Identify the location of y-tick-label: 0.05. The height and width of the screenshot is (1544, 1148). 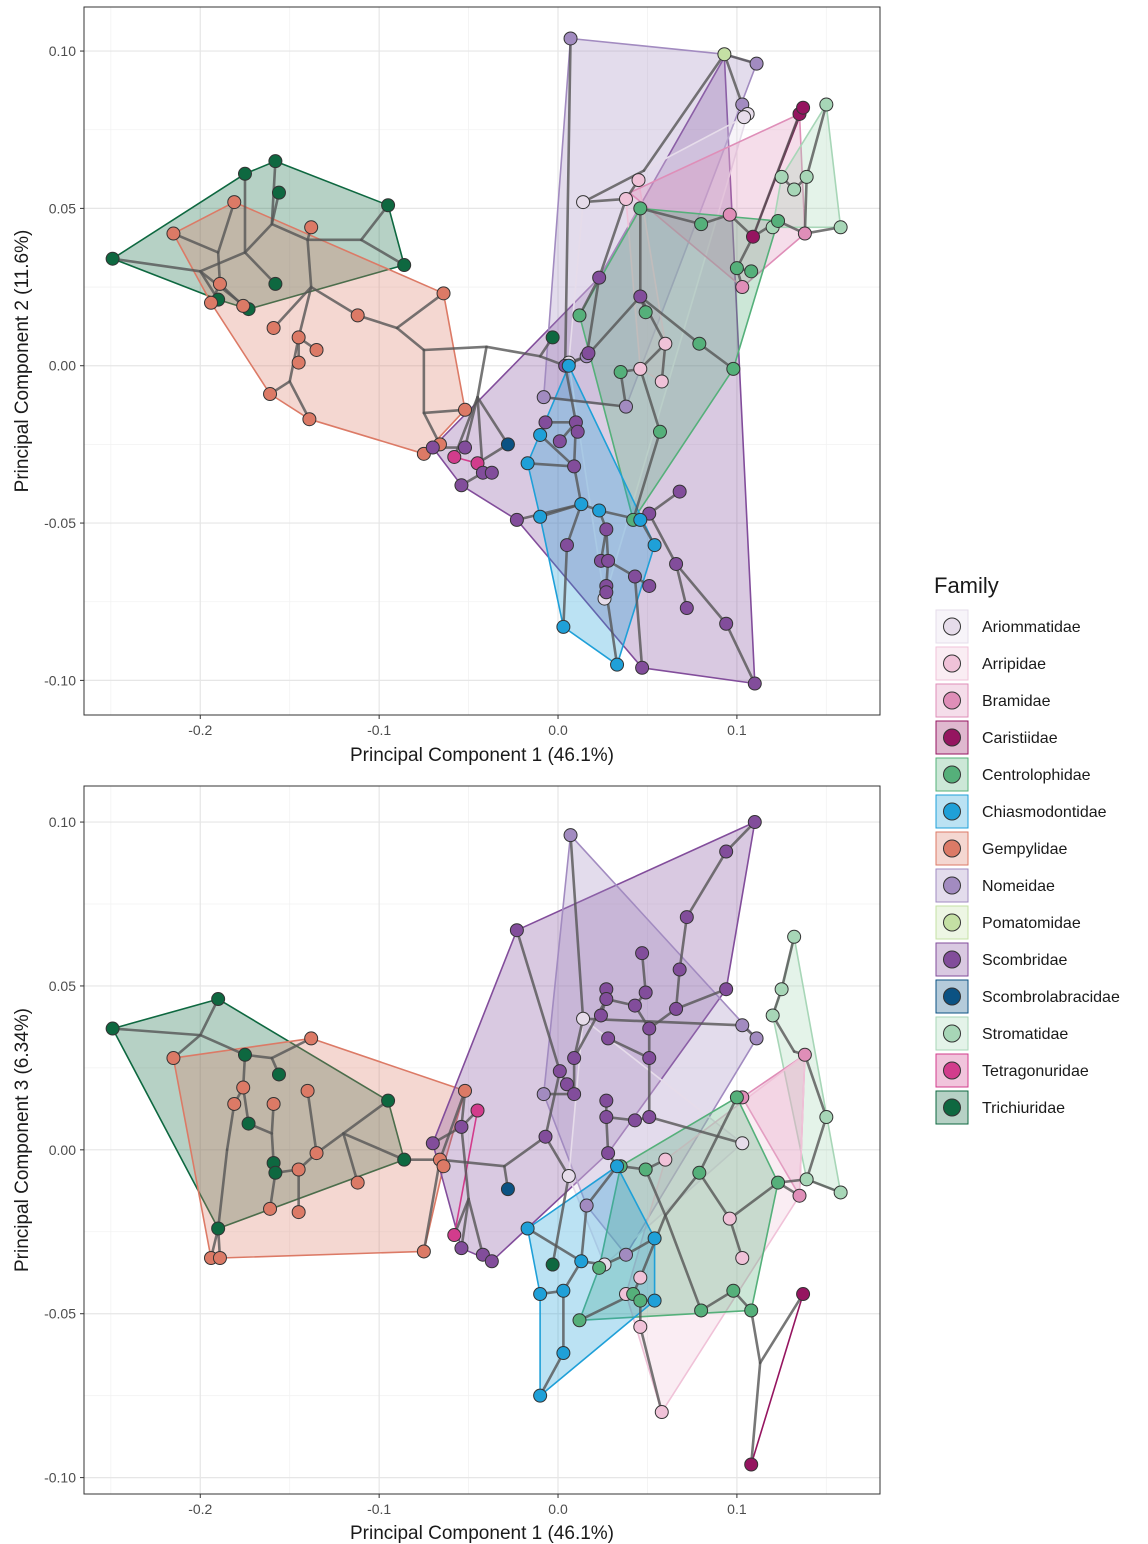
(62, 986).